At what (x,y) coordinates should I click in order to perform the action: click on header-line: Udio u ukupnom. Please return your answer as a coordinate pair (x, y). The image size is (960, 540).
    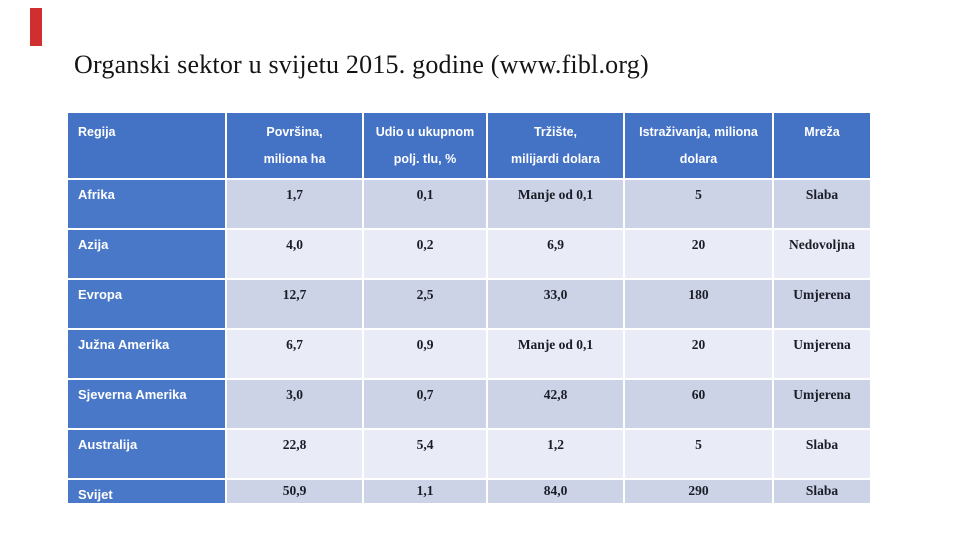
    Looking at the image, I should click on (425, 132).